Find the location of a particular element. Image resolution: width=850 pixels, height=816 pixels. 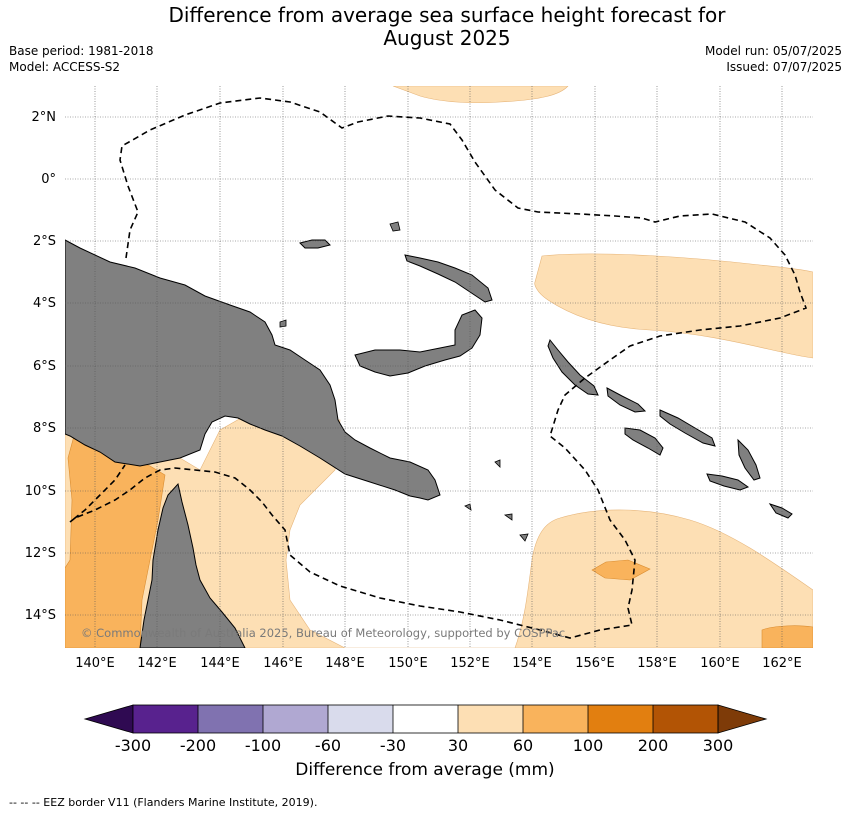

anomaly-band-60-100-coral is located at coordinates (621, 570).